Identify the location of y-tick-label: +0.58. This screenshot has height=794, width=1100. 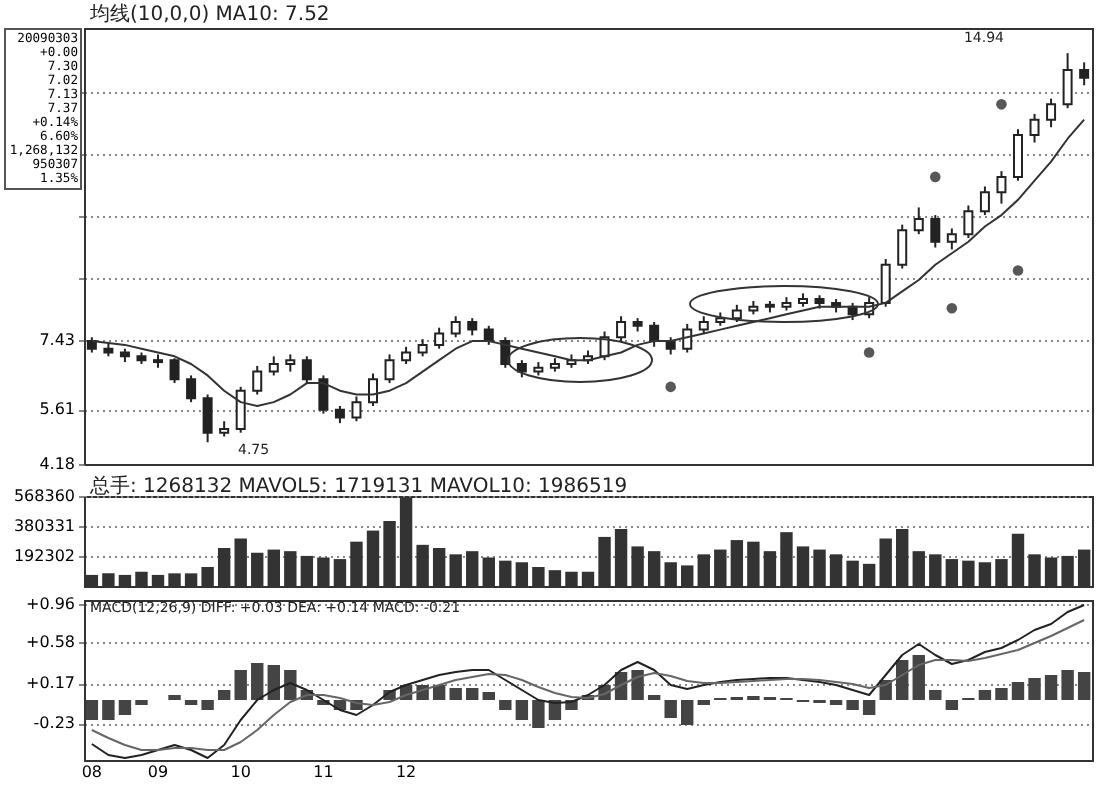
(50, 642).